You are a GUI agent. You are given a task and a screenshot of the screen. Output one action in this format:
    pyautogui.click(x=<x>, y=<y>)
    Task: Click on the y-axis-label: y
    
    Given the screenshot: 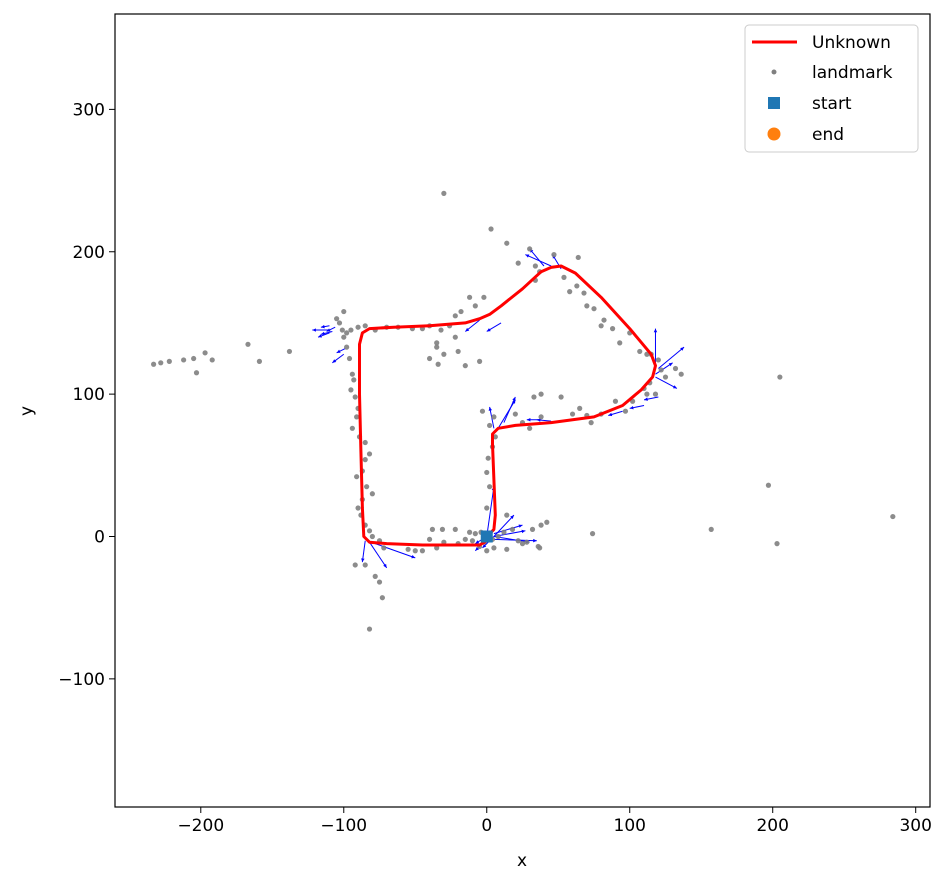 What is the action you would take?
    pyautogui.click(x=27, y=411)
    